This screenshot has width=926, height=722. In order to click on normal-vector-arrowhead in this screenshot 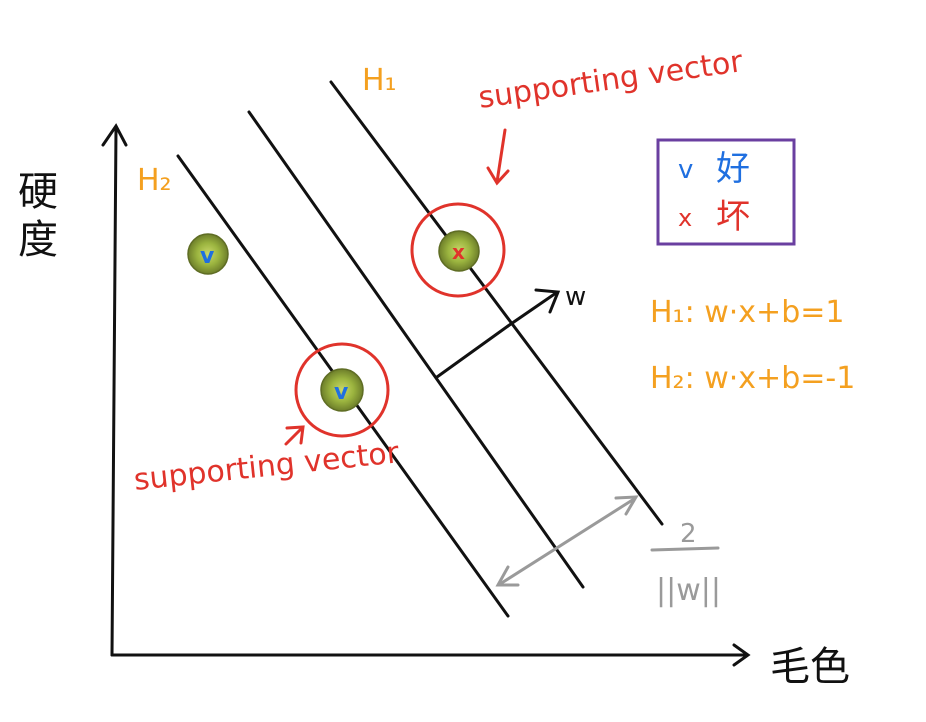, I will do `click(547, 301)`.